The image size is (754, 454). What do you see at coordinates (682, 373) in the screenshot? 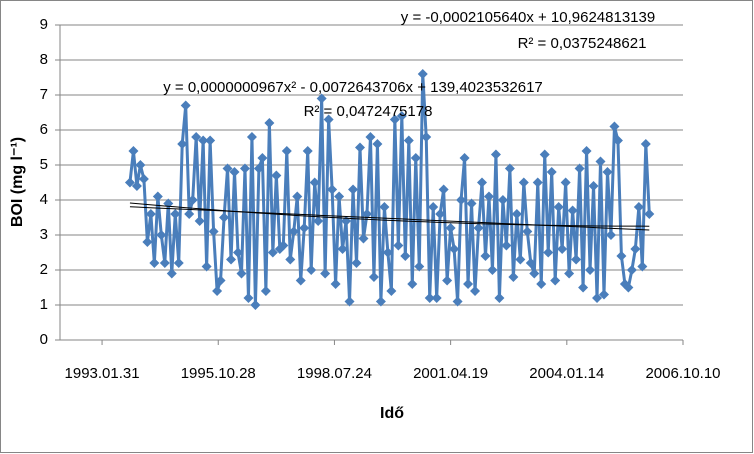
I see `x-tick-label: 2006.10.10` at bounding box center [682, 373].